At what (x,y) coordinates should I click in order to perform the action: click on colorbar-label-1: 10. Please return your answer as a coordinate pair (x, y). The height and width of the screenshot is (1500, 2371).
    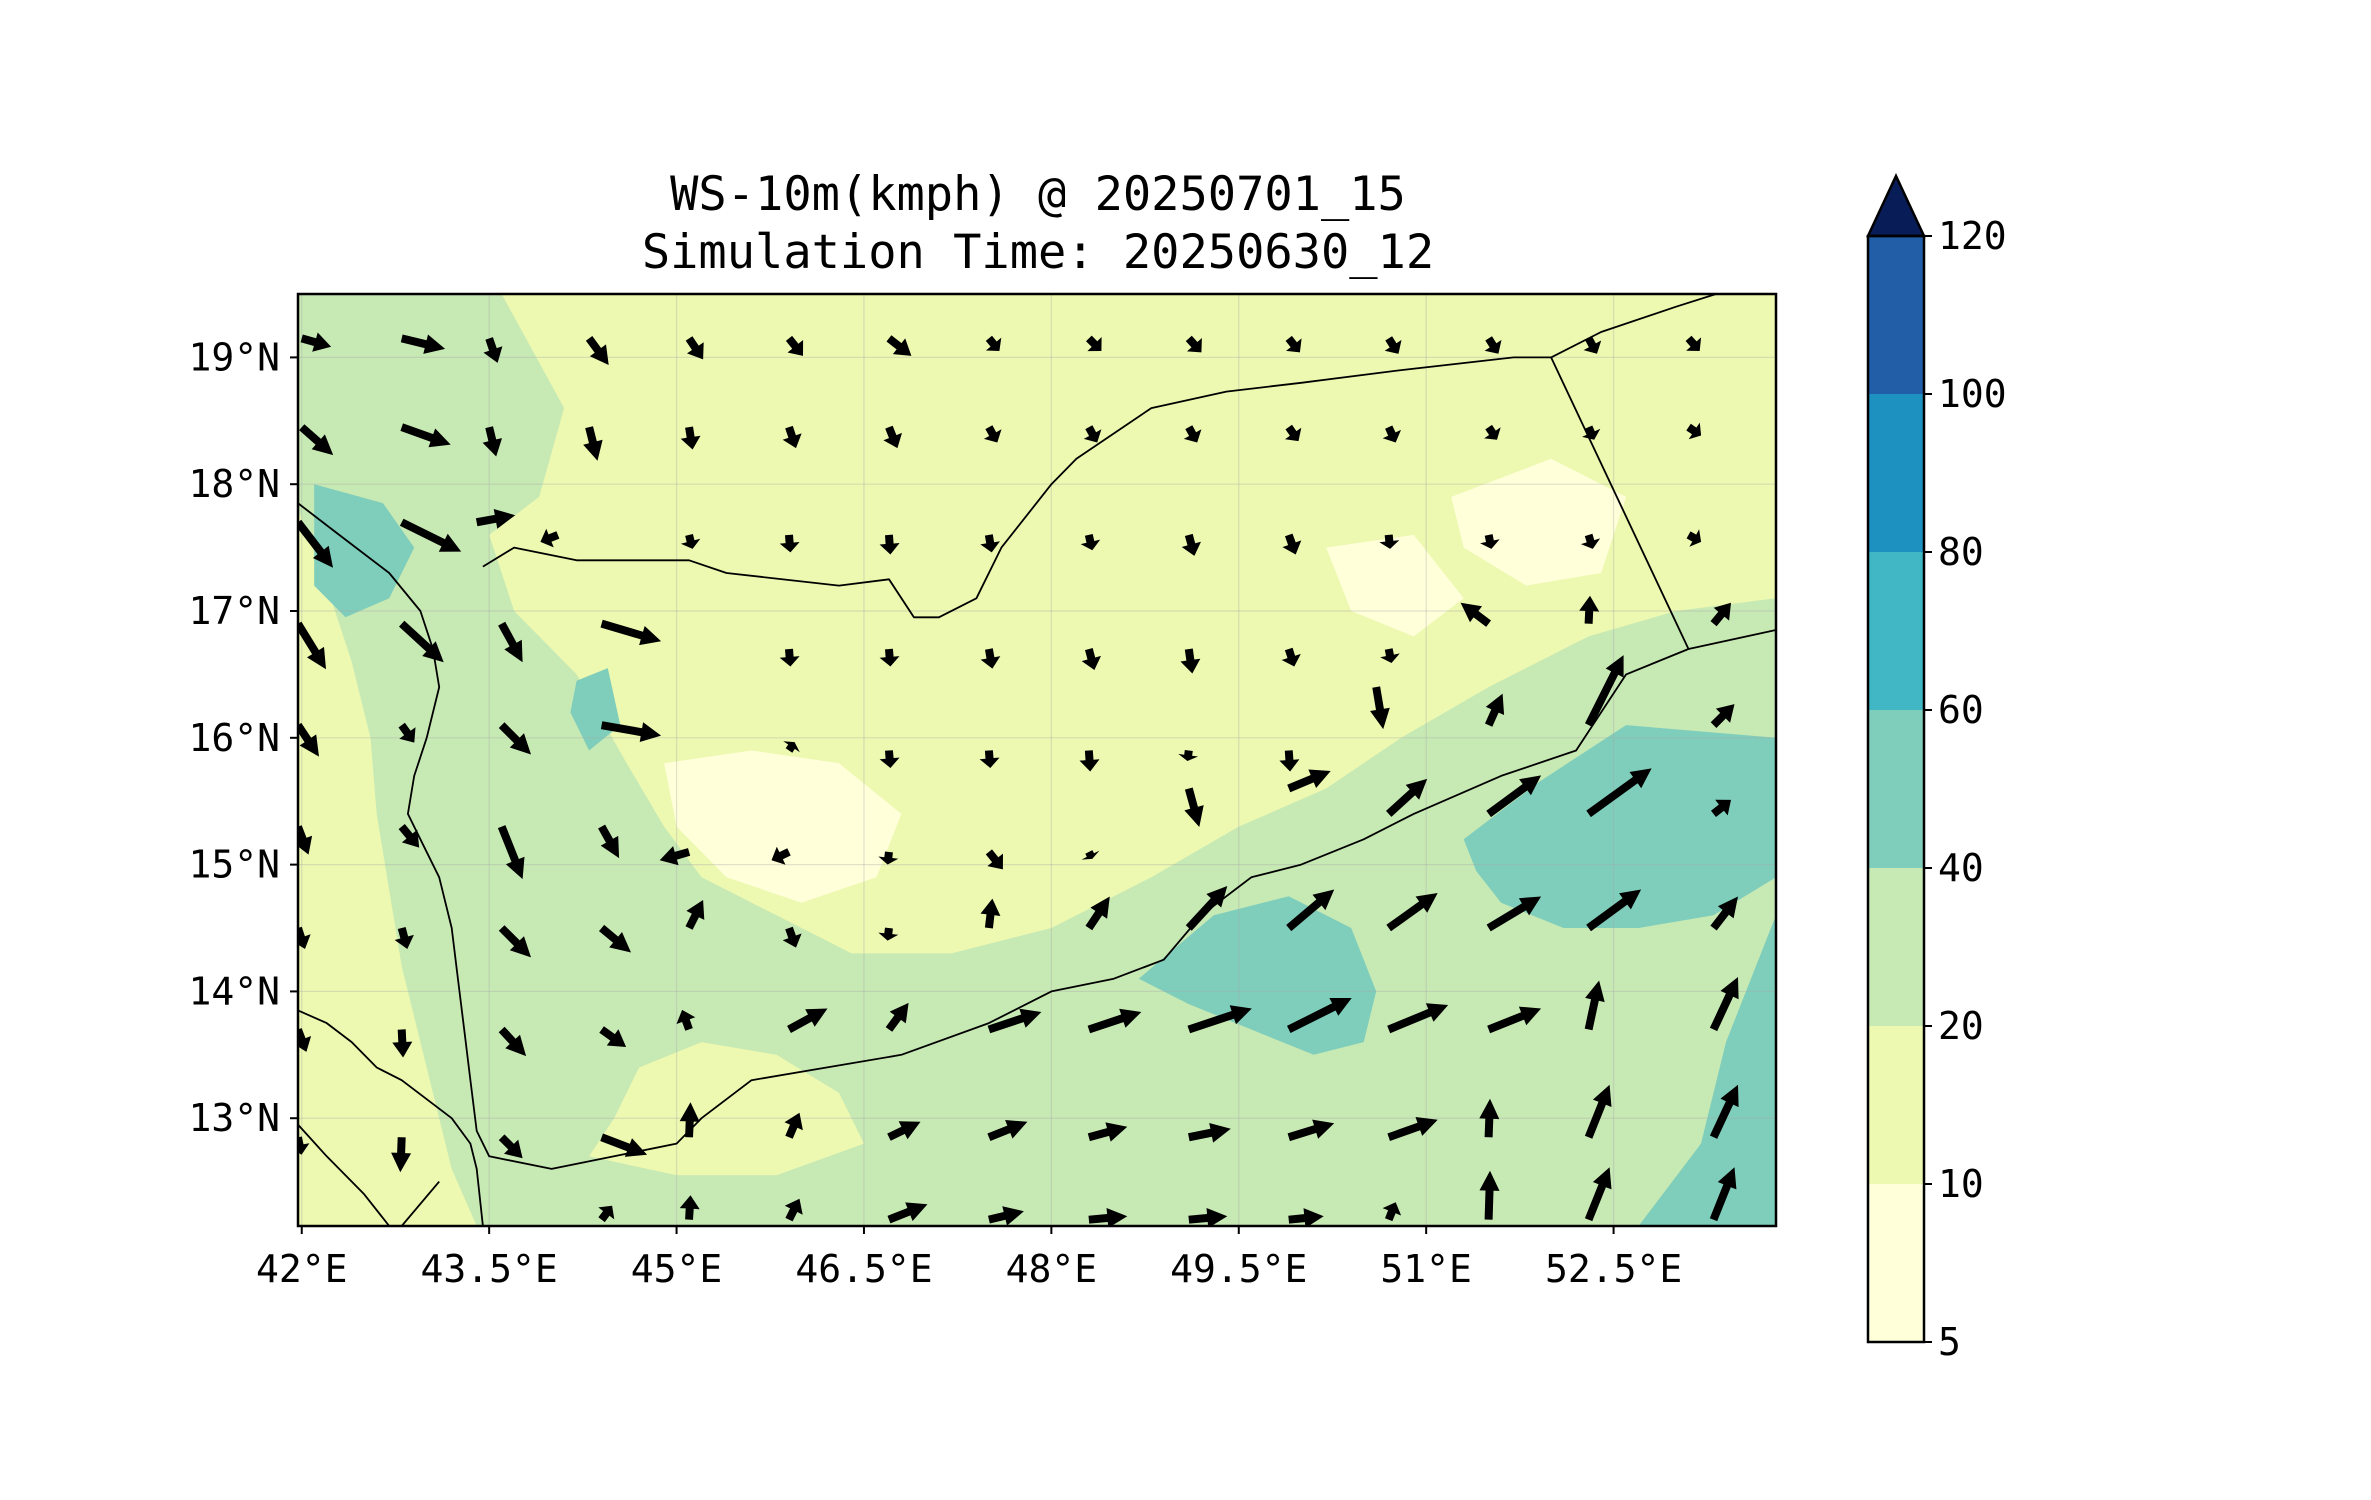
    Looking at the image, I should click on (1961, 1184).